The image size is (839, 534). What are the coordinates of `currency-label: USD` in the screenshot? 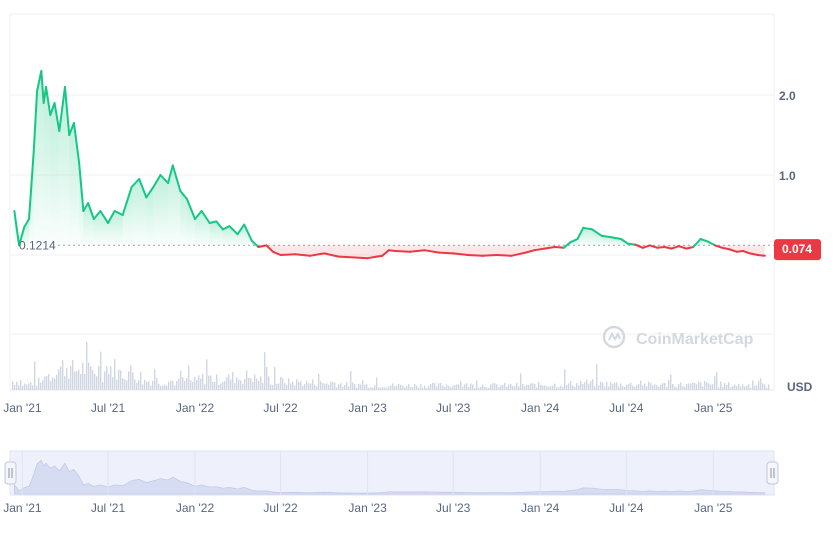 It's located at (800, 387).